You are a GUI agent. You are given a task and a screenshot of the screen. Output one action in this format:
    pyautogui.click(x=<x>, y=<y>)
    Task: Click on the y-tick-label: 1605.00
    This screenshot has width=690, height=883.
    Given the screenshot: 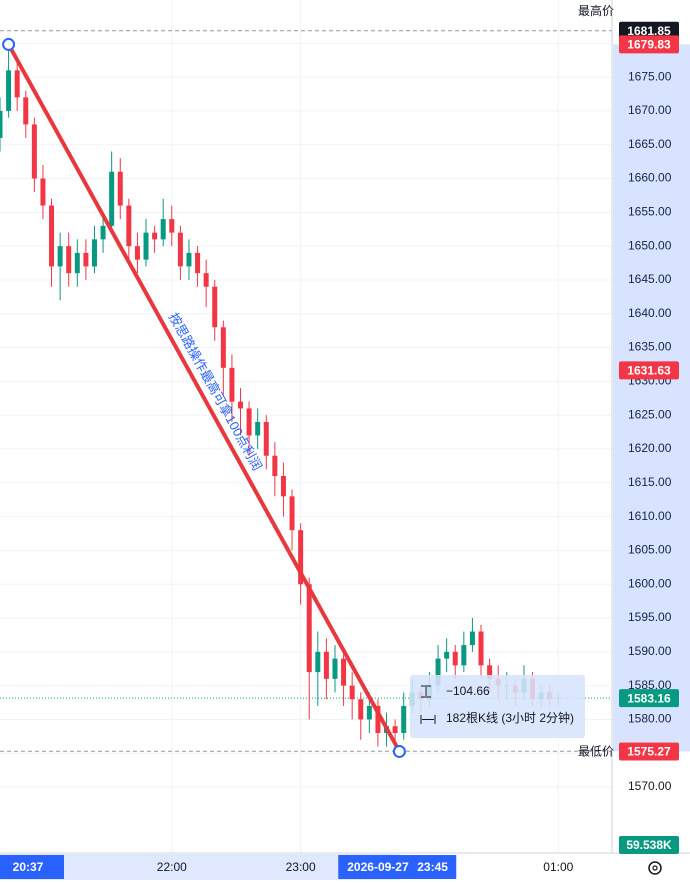 What is the action you would take?
    pyautogui.click(x=650, y=550)
    